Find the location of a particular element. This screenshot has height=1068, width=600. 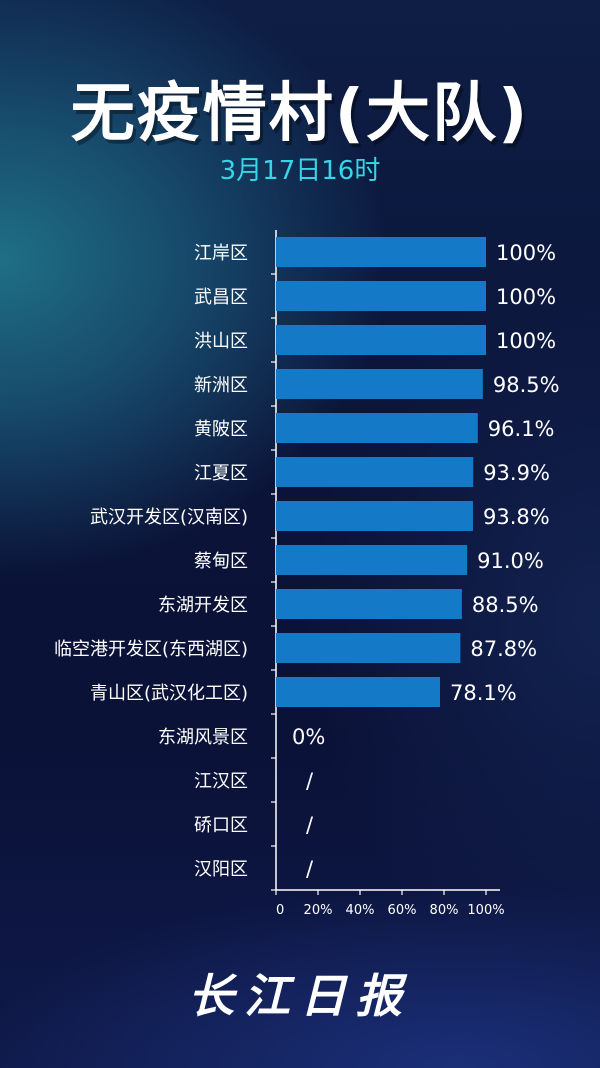

category-label: 汉阳区 is located at coordinates (221, 869).